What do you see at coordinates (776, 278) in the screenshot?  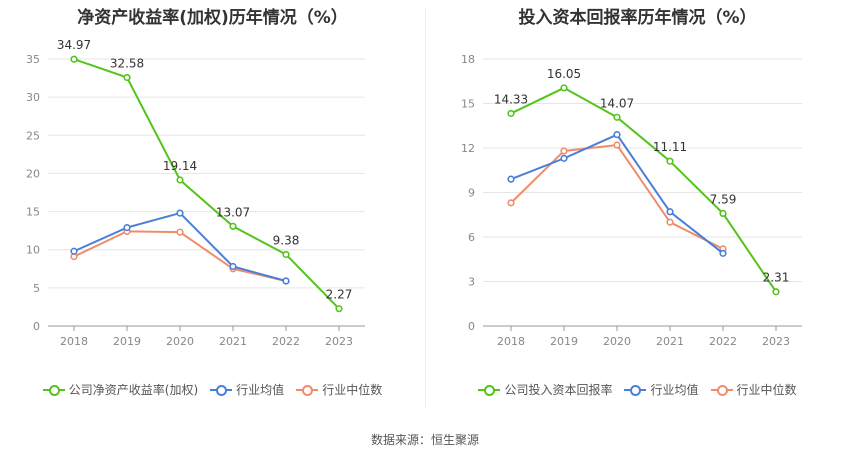 I see `data-label: 2.31` at bounding box center [776, 278].